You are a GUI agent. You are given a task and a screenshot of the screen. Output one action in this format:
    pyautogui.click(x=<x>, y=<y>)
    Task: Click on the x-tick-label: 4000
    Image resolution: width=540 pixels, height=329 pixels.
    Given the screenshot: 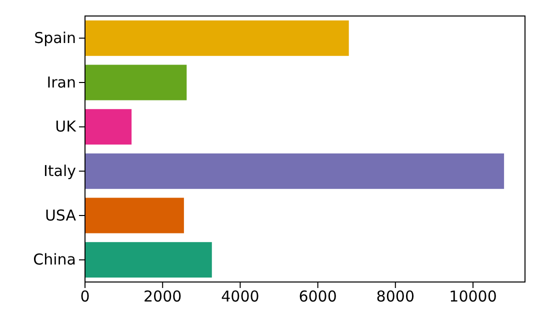 What is the action you would take?
    pyautogui.click(x=240, y=297)
    